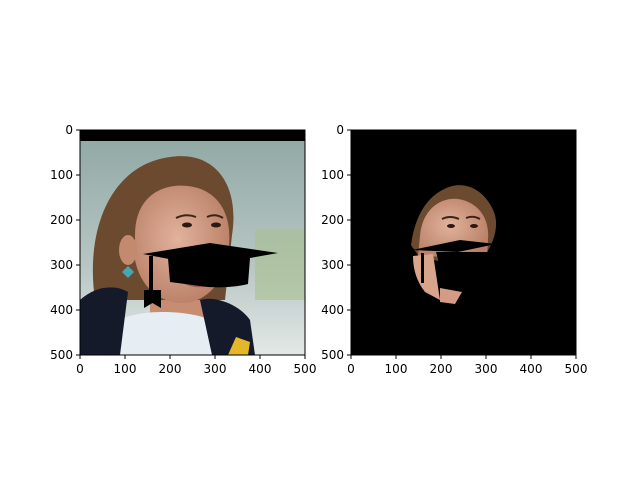  I want to click on right-y-tick-label: 500, so click(332, 355).